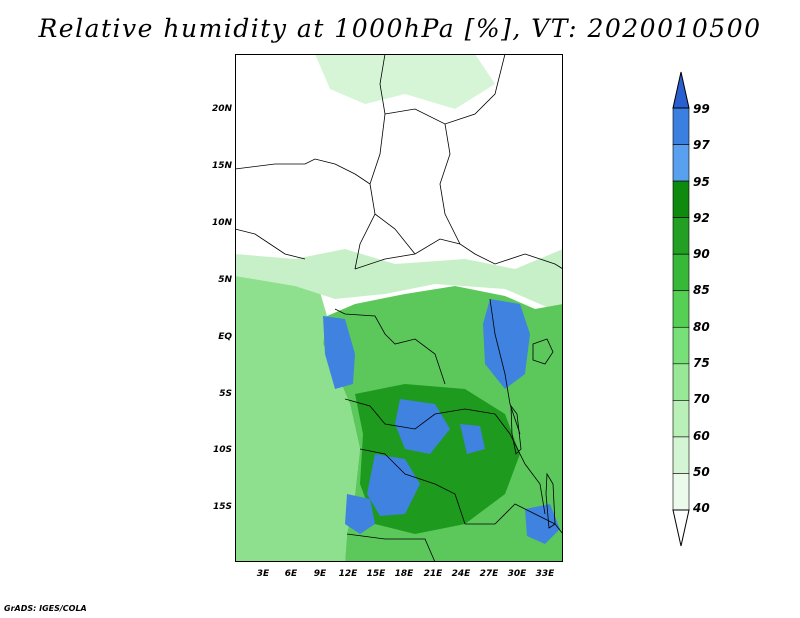  Describe the element at coordinates (222, 507) in the screenshot. I see `lat-label-15s: 15S` at that location.